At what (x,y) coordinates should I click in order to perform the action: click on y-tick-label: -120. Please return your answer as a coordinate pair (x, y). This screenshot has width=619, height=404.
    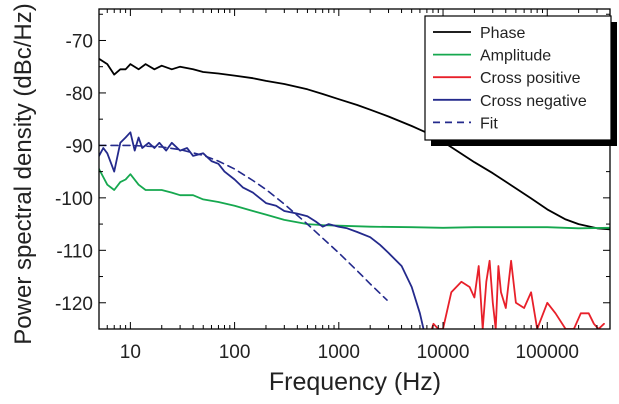
    Looking at the image, I should click on (74, 304).